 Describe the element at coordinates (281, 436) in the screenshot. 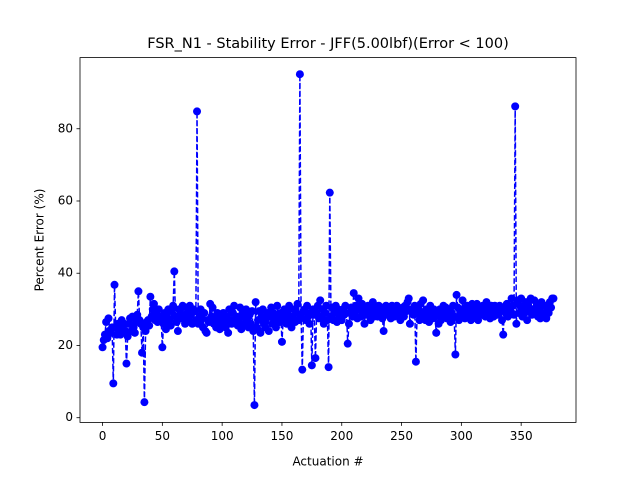

I see `x-tick-label: 150` at that location.